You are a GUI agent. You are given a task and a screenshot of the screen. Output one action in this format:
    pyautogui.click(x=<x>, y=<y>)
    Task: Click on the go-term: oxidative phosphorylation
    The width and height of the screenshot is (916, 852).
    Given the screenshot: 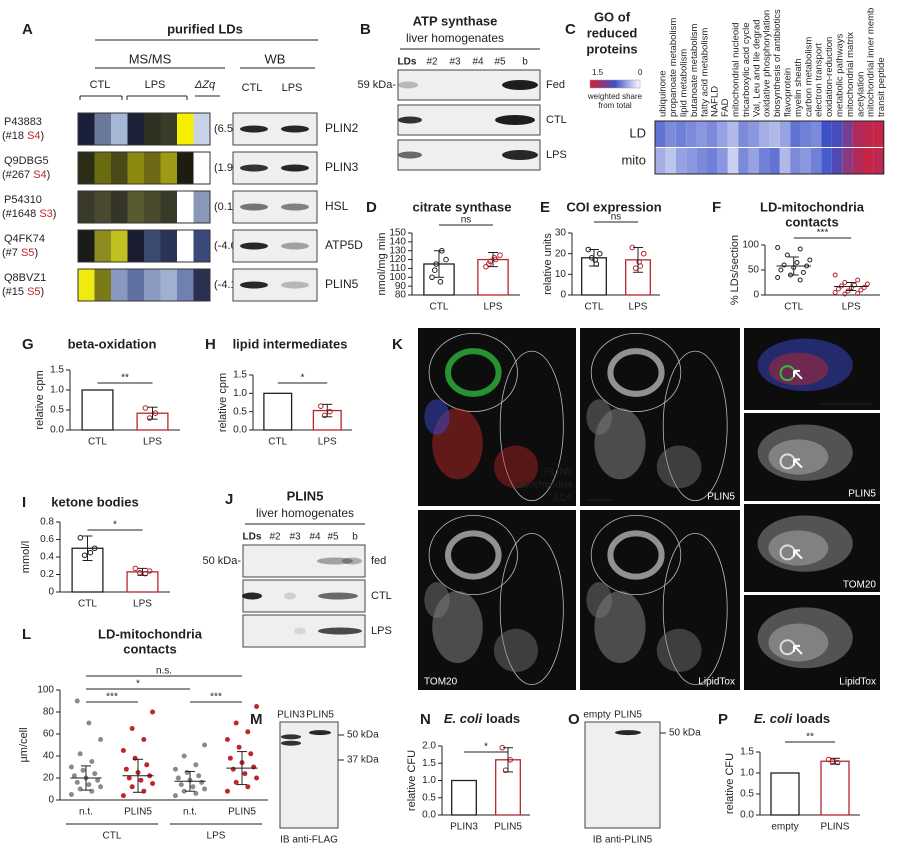 What is the action you would take?
    pyautogui.click(x=767, y=63)
    